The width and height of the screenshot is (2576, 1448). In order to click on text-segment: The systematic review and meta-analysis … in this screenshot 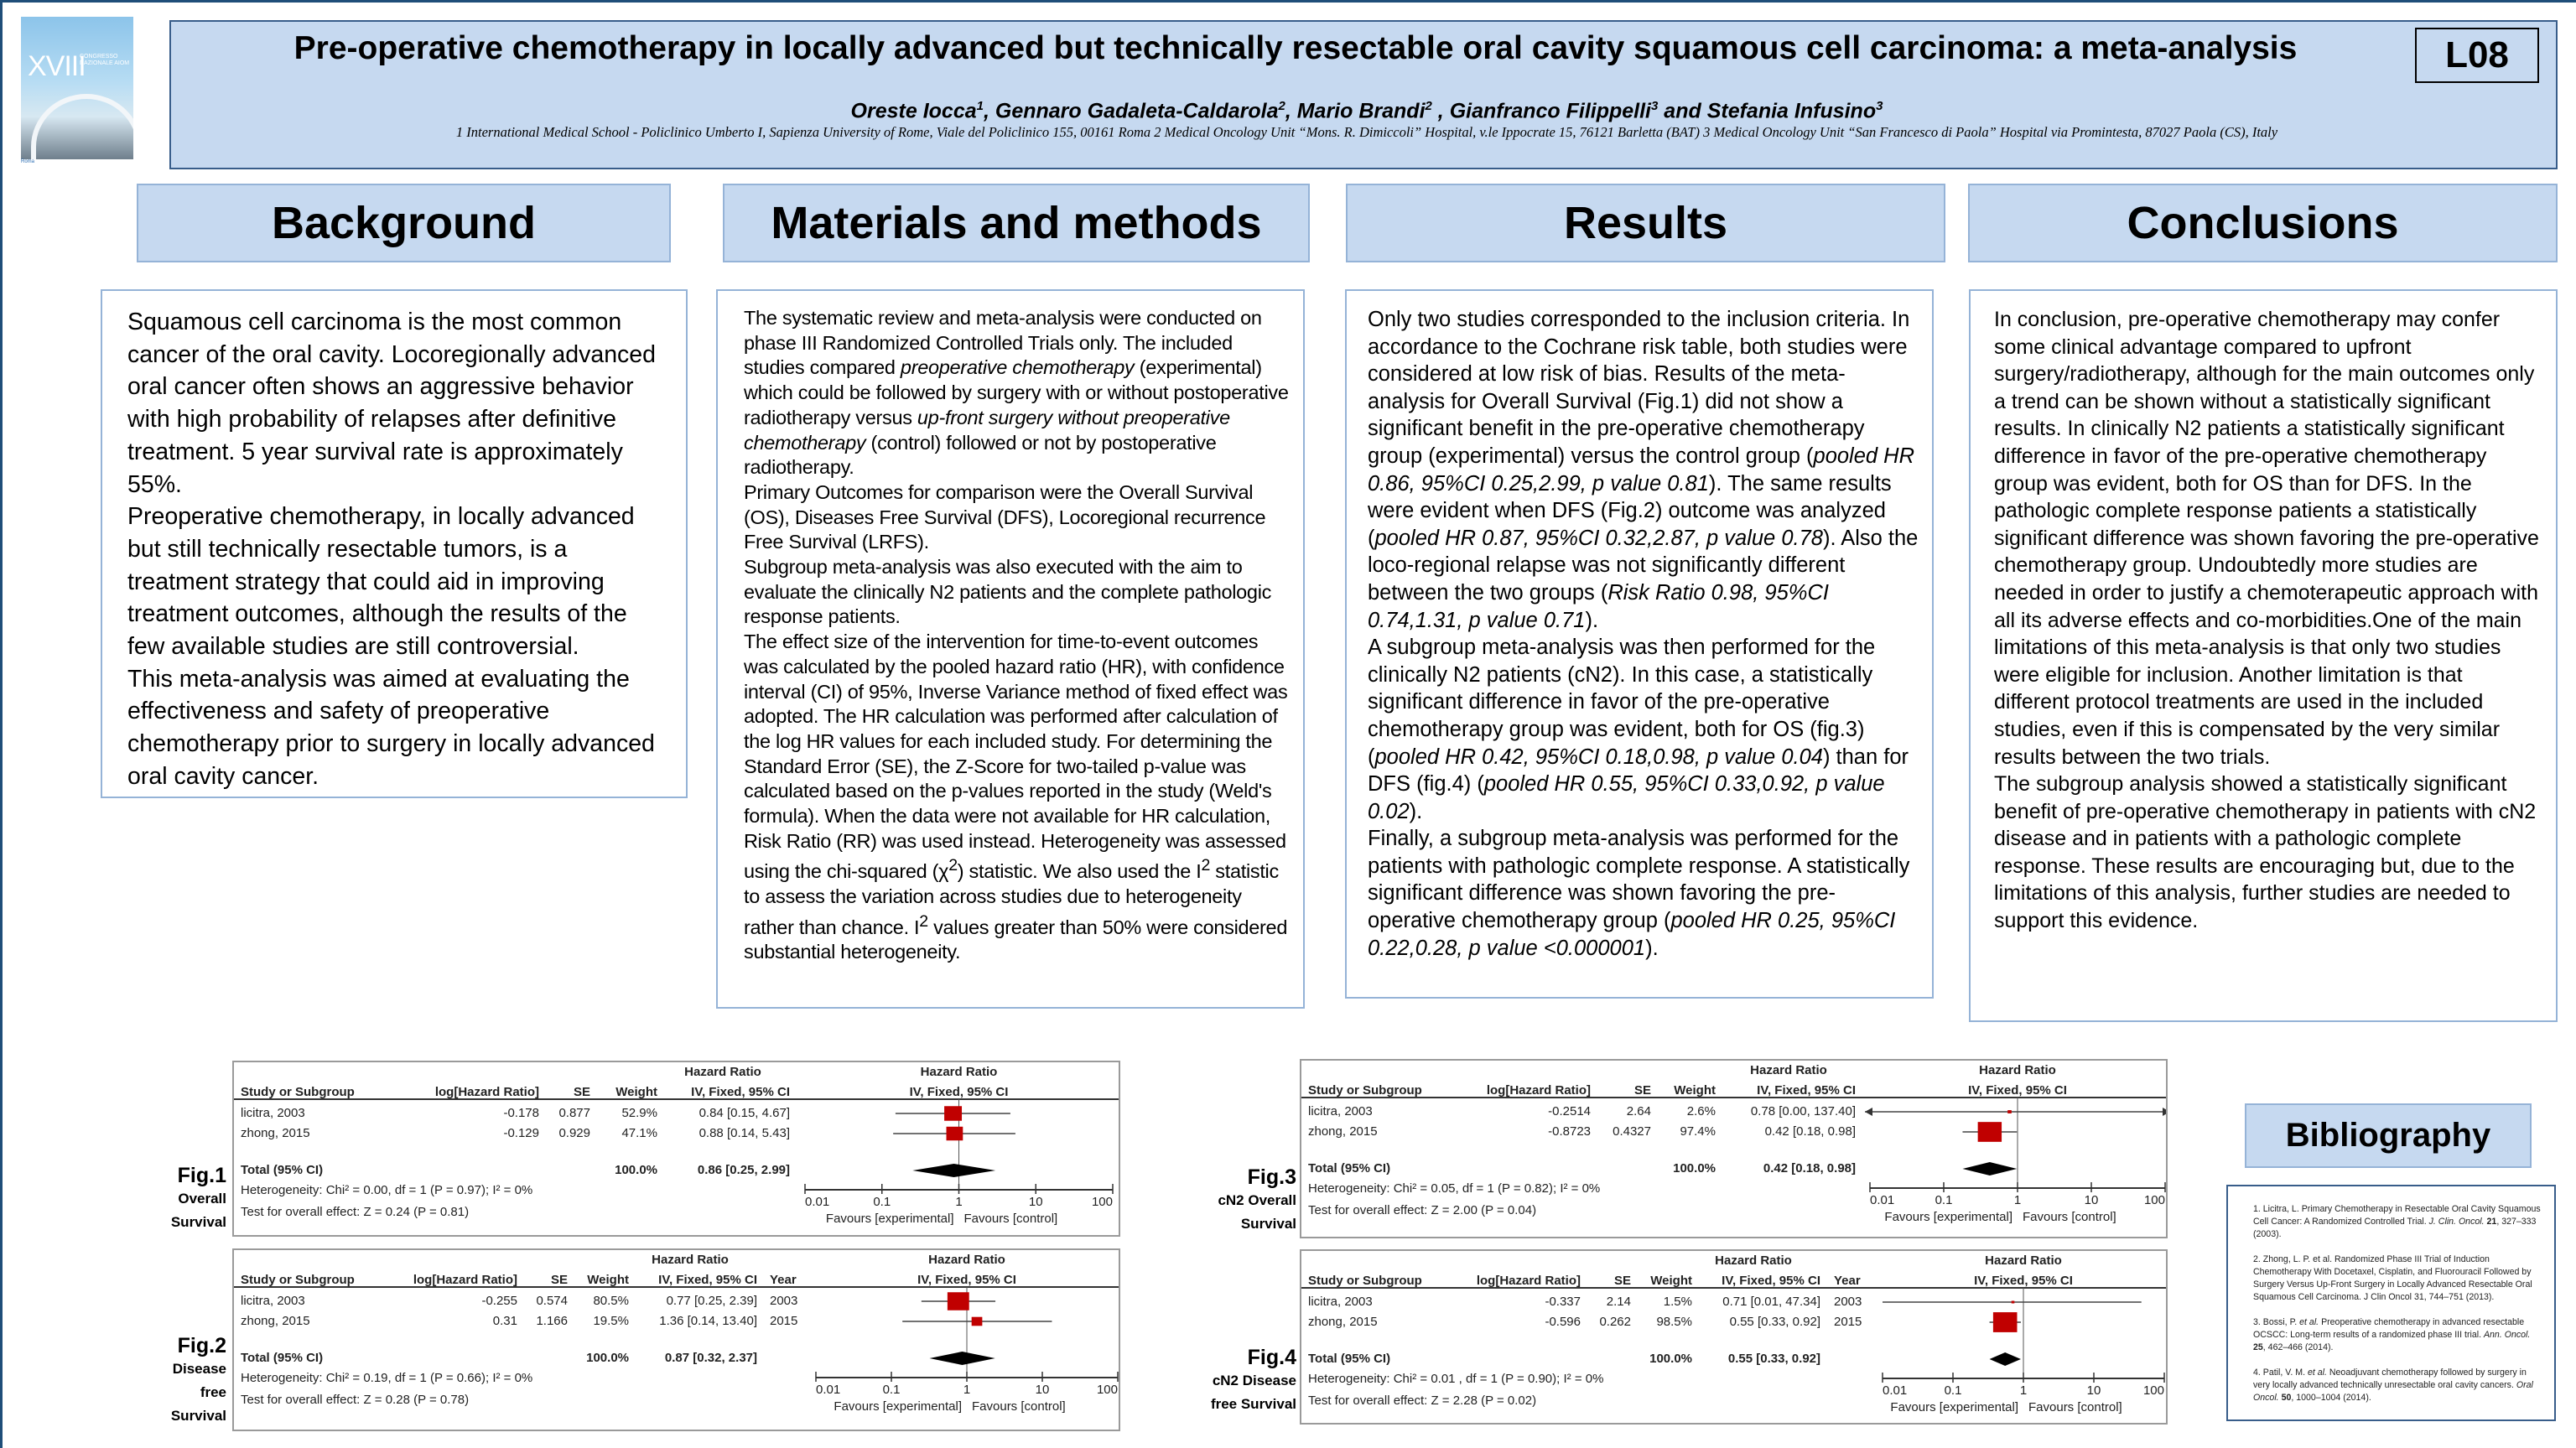, I will do `click(1003, 343)`.